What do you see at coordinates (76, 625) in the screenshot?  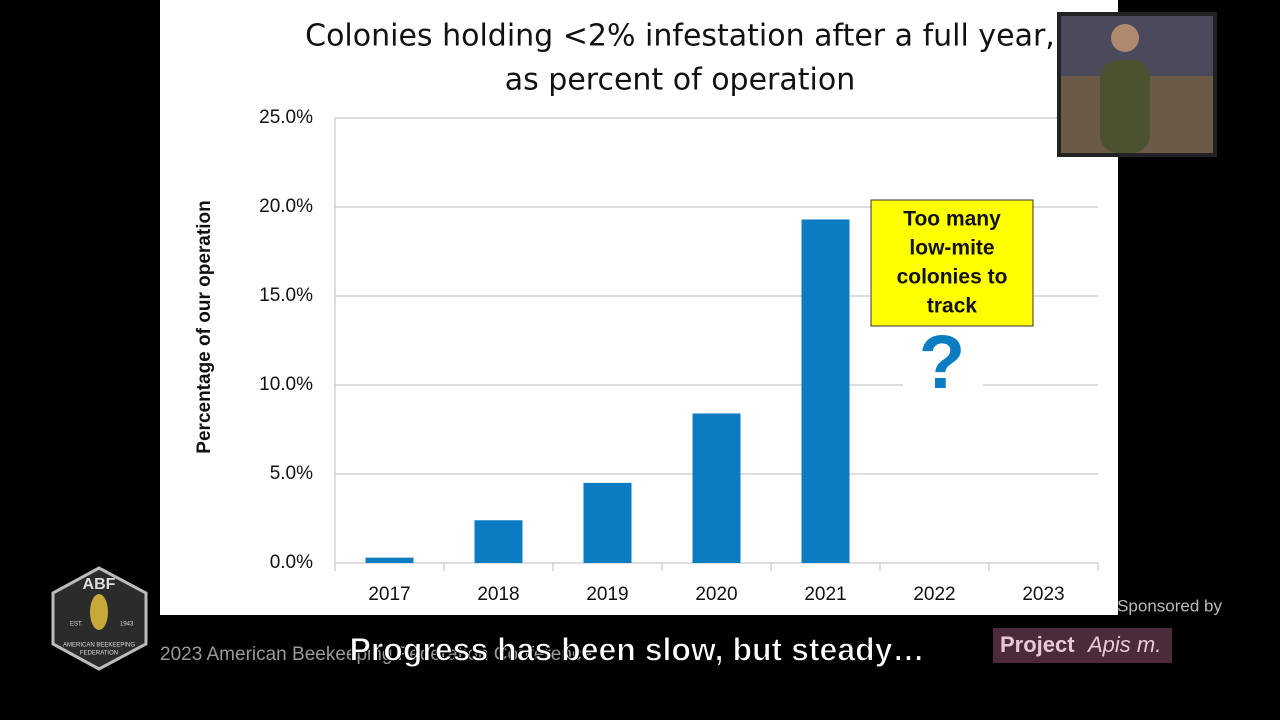 I see `logo-est: EST.` at bounding box center [76, 625].